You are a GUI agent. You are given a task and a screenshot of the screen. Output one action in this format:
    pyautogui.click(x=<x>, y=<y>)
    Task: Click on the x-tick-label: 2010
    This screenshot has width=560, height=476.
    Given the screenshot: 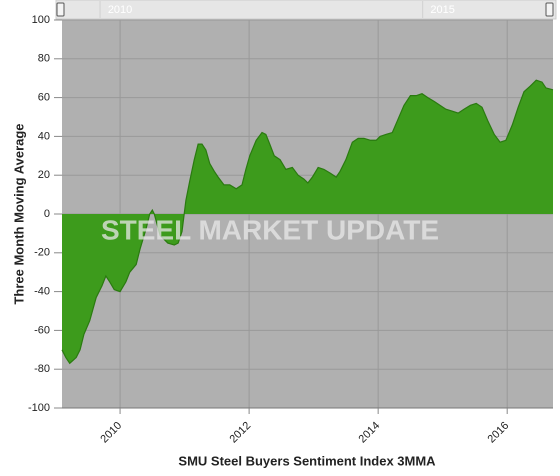 What is the action you would take?
    pyautogui.click(x=111, y=433)
    